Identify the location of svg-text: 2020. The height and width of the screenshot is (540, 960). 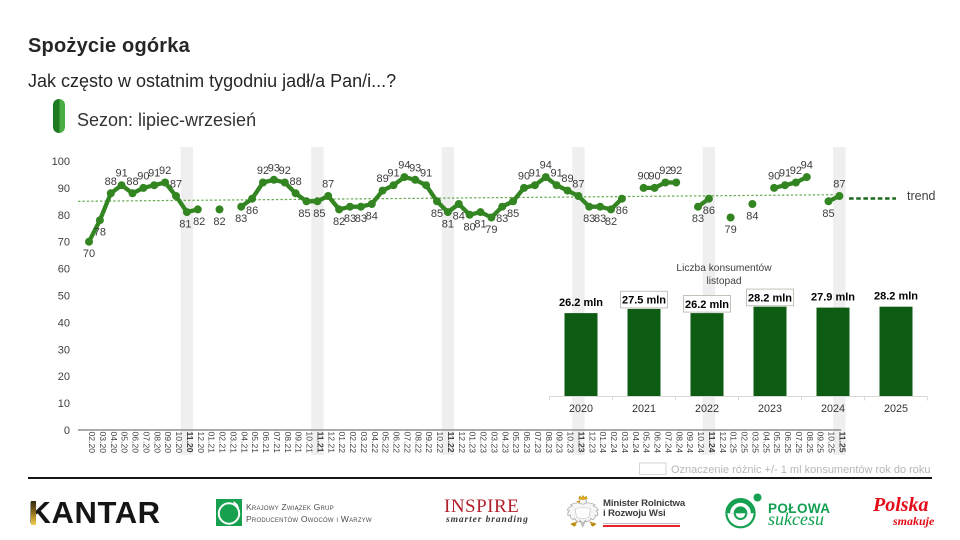
(581, 409).